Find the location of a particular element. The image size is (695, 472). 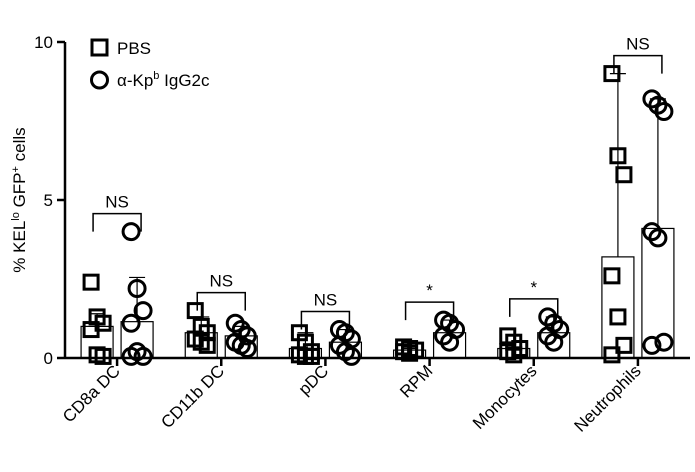

y-label-part: cells is located at coordinates (19, 146).